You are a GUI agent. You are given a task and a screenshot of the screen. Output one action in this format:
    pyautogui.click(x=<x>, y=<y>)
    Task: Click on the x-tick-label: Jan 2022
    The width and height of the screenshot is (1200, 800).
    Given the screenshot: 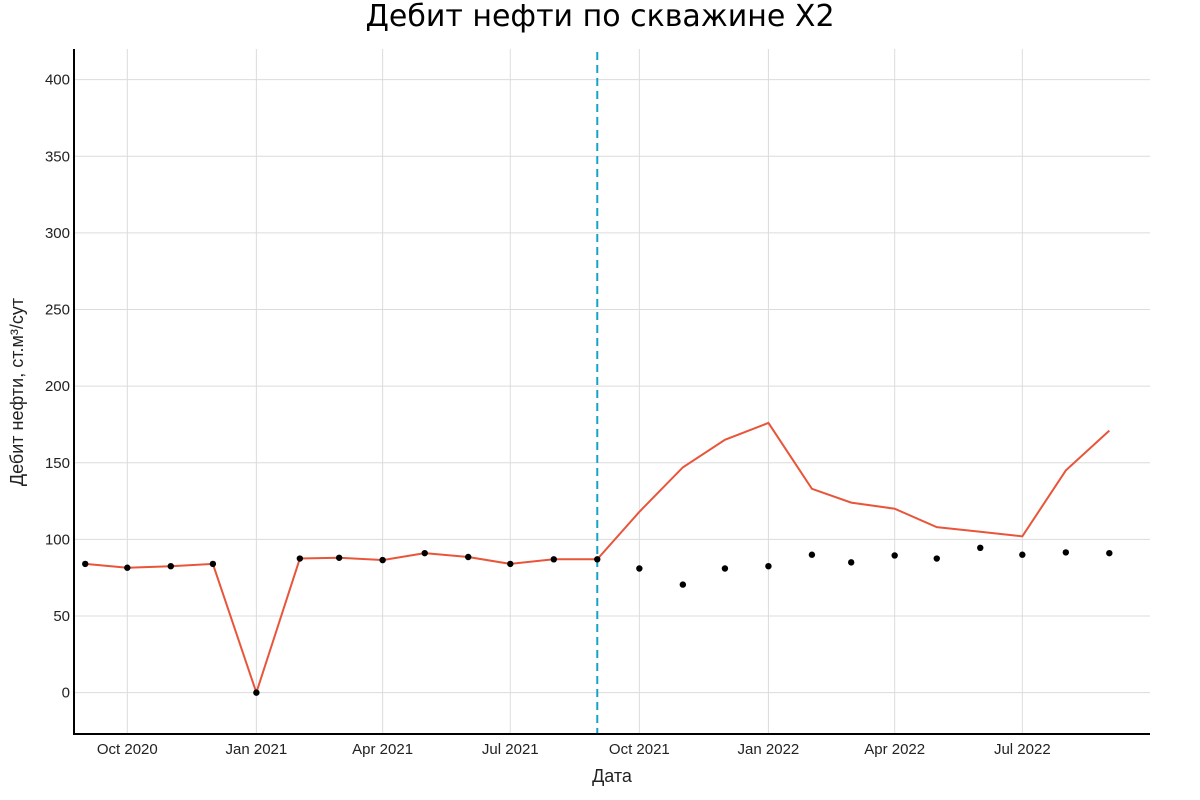 What is the action you would take?
    pyautogui.click(x=769, y=749)
    